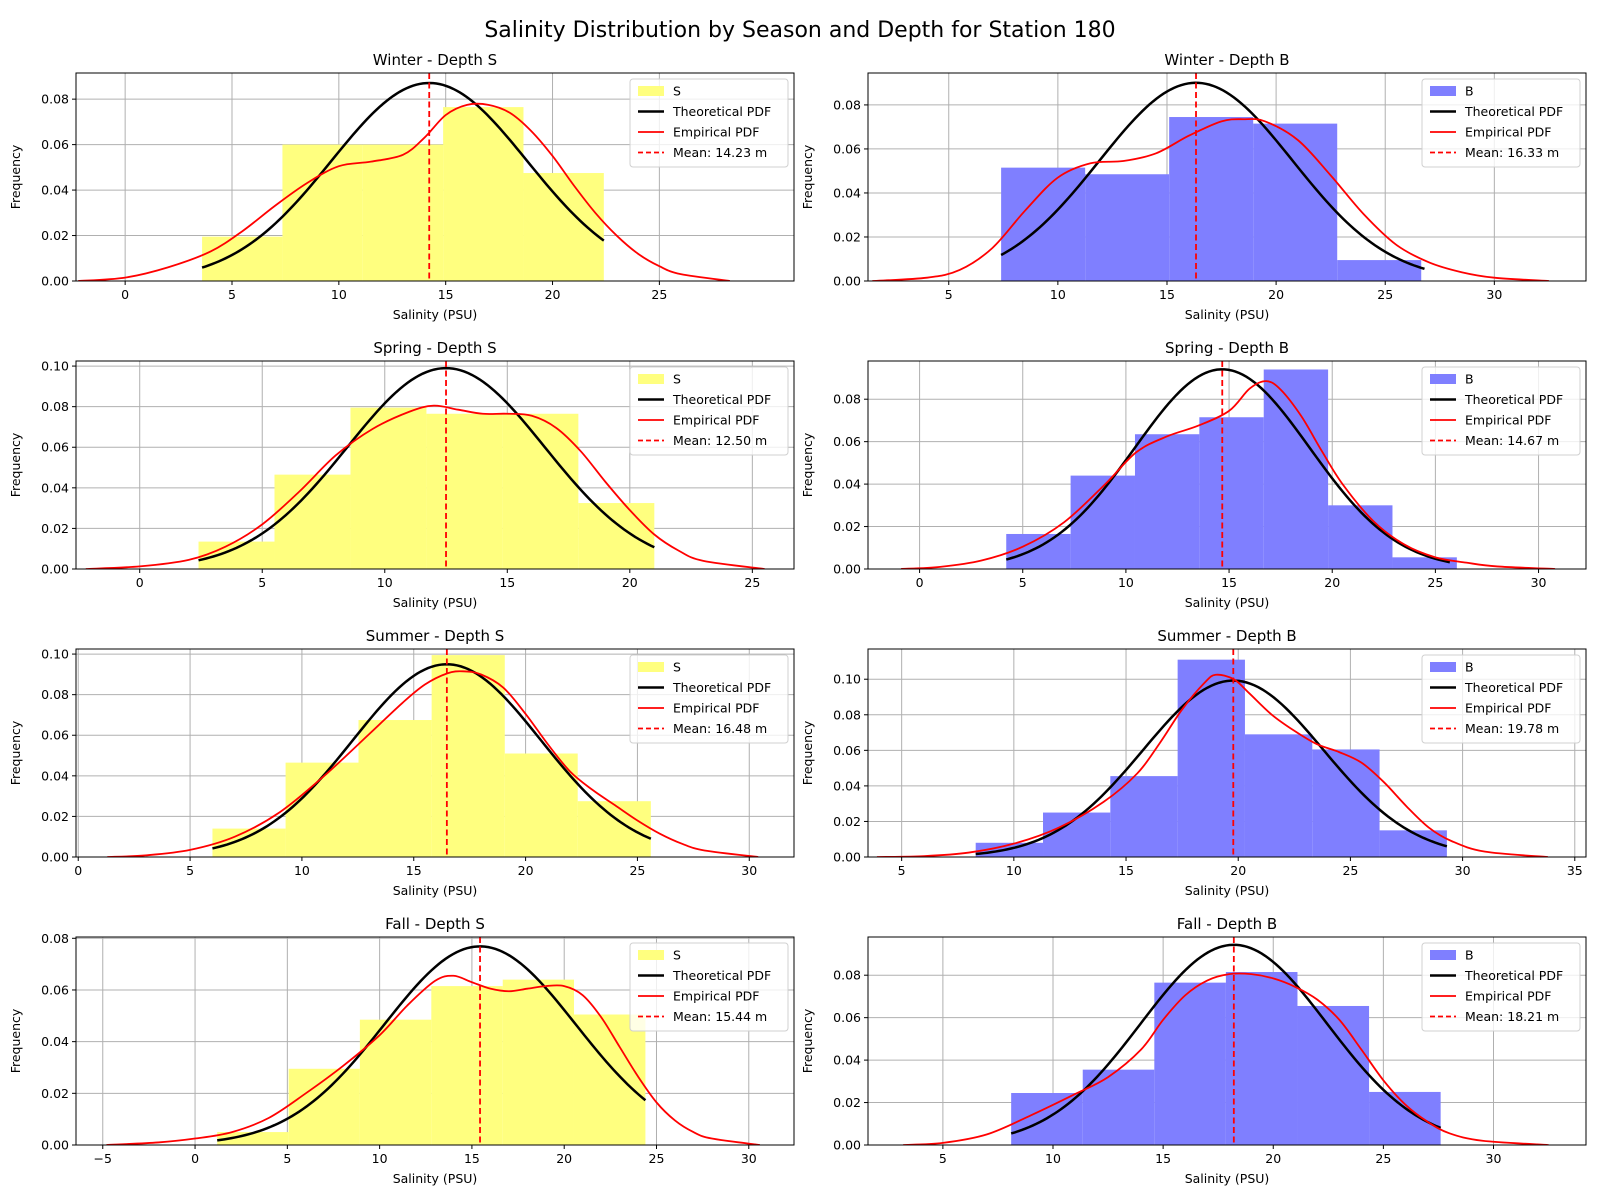 Image resolution: width=1600 pixels, height=1200 pixels. I want to click on y-tick-label: 0.02, so click(847, 821).